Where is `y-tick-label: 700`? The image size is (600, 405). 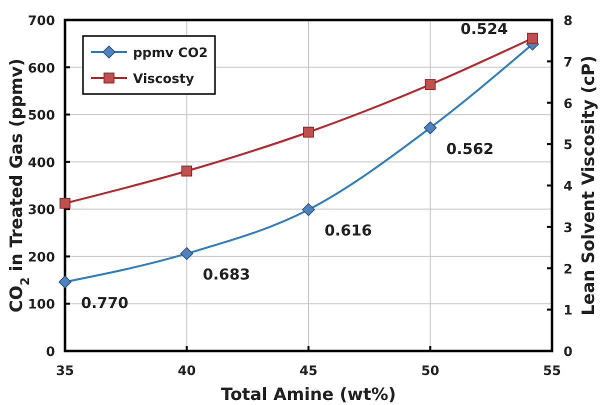 y-tick-label: 700 is located at coordinates (41, 21).